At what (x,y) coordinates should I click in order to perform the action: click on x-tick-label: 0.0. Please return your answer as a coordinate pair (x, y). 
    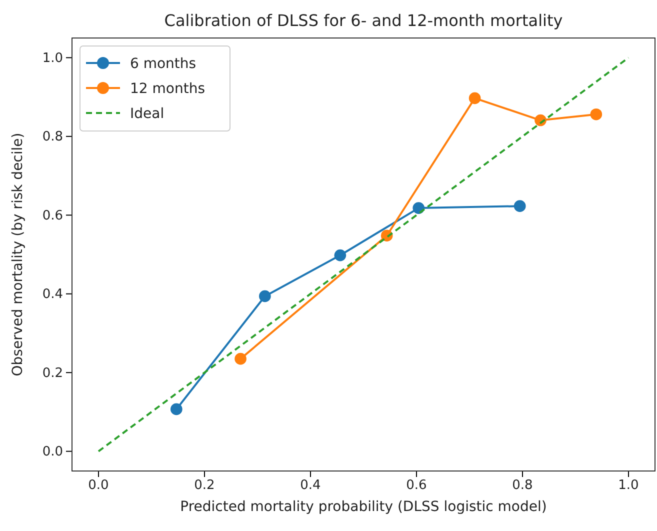
    Looking at the image, I should click on (98, 486).